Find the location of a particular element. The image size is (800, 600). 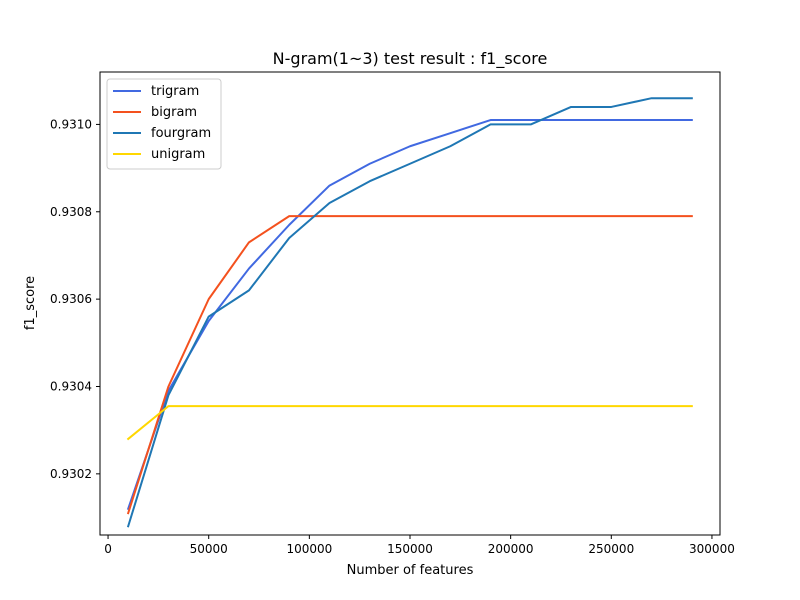

x-tick-label: 100000 is located at coordinates (309, 549).